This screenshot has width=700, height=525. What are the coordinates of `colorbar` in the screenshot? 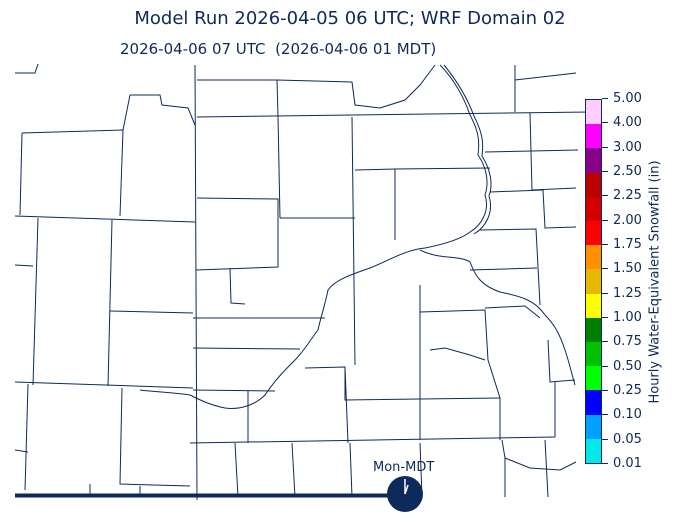 It's located at (593, 281).